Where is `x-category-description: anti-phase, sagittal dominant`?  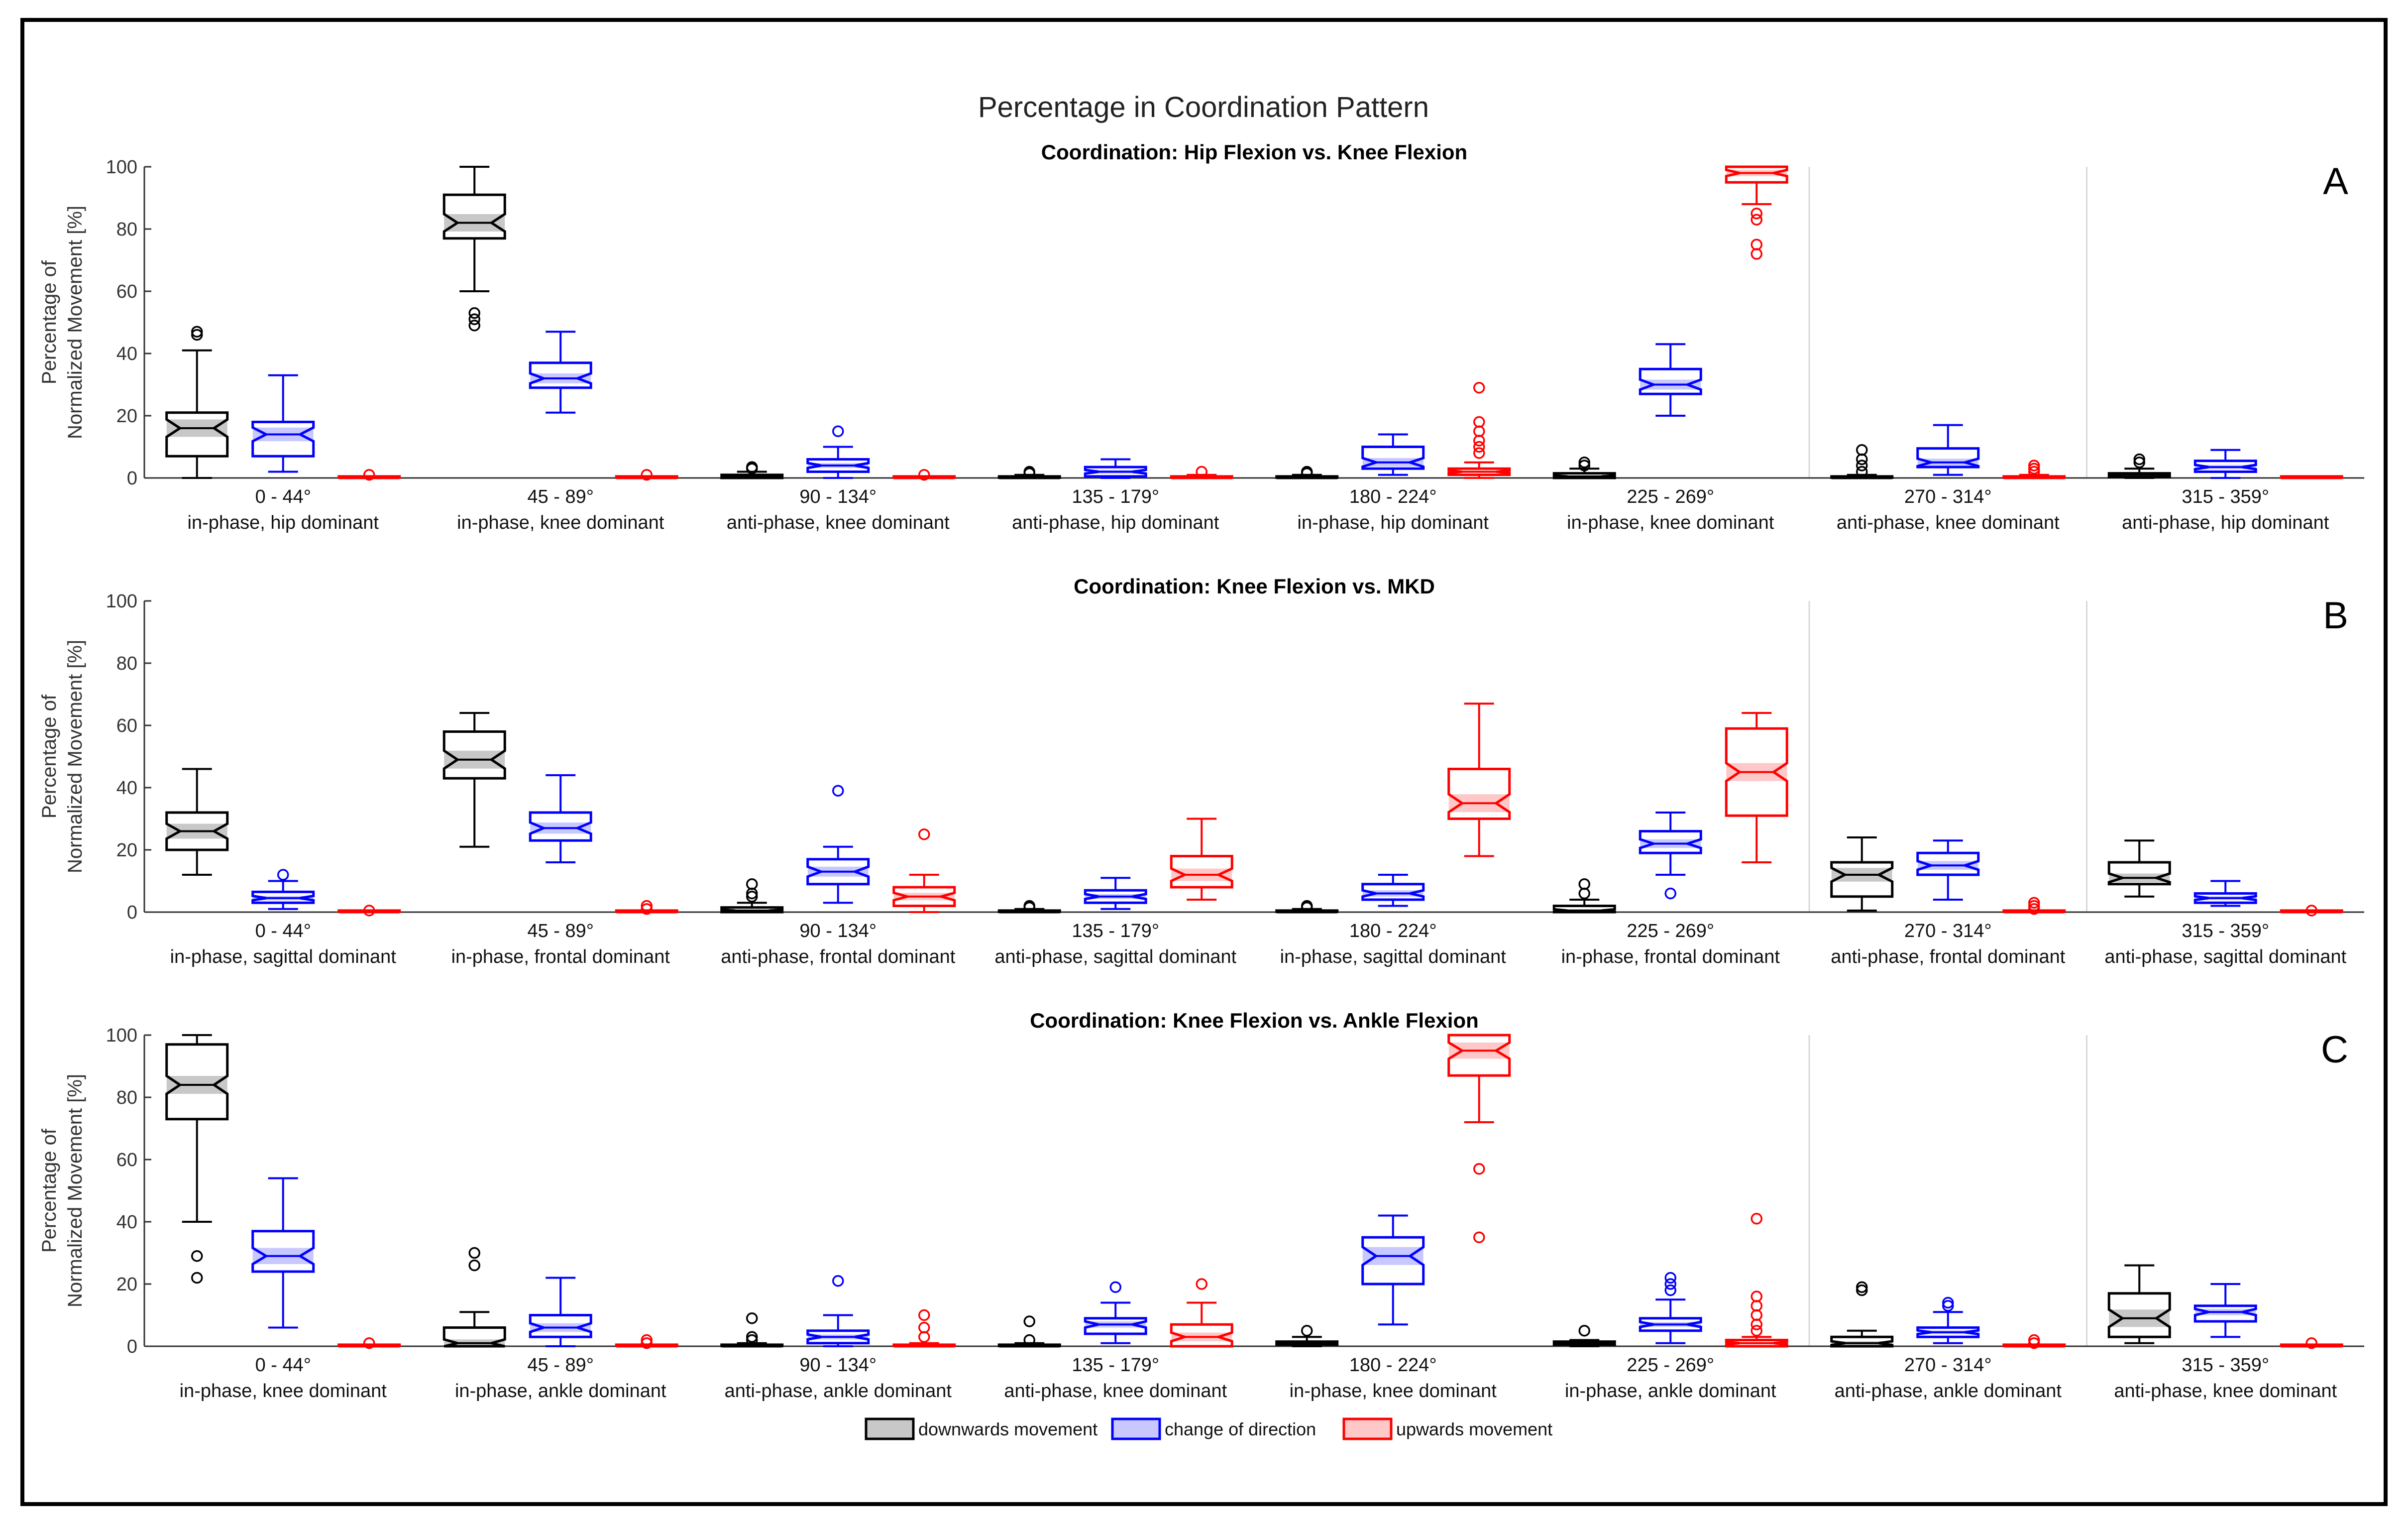 x-category-description: anti-phase, sagittal dominant is located at coordinates (1115, 956).